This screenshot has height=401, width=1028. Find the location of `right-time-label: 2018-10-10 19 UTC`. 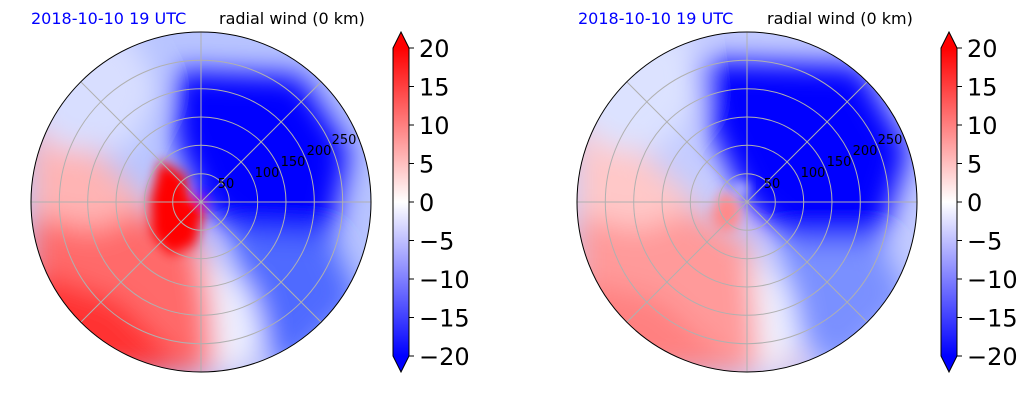

right-time-label: 2018-10-10 19 UTC is located at coordinates (655, 18).